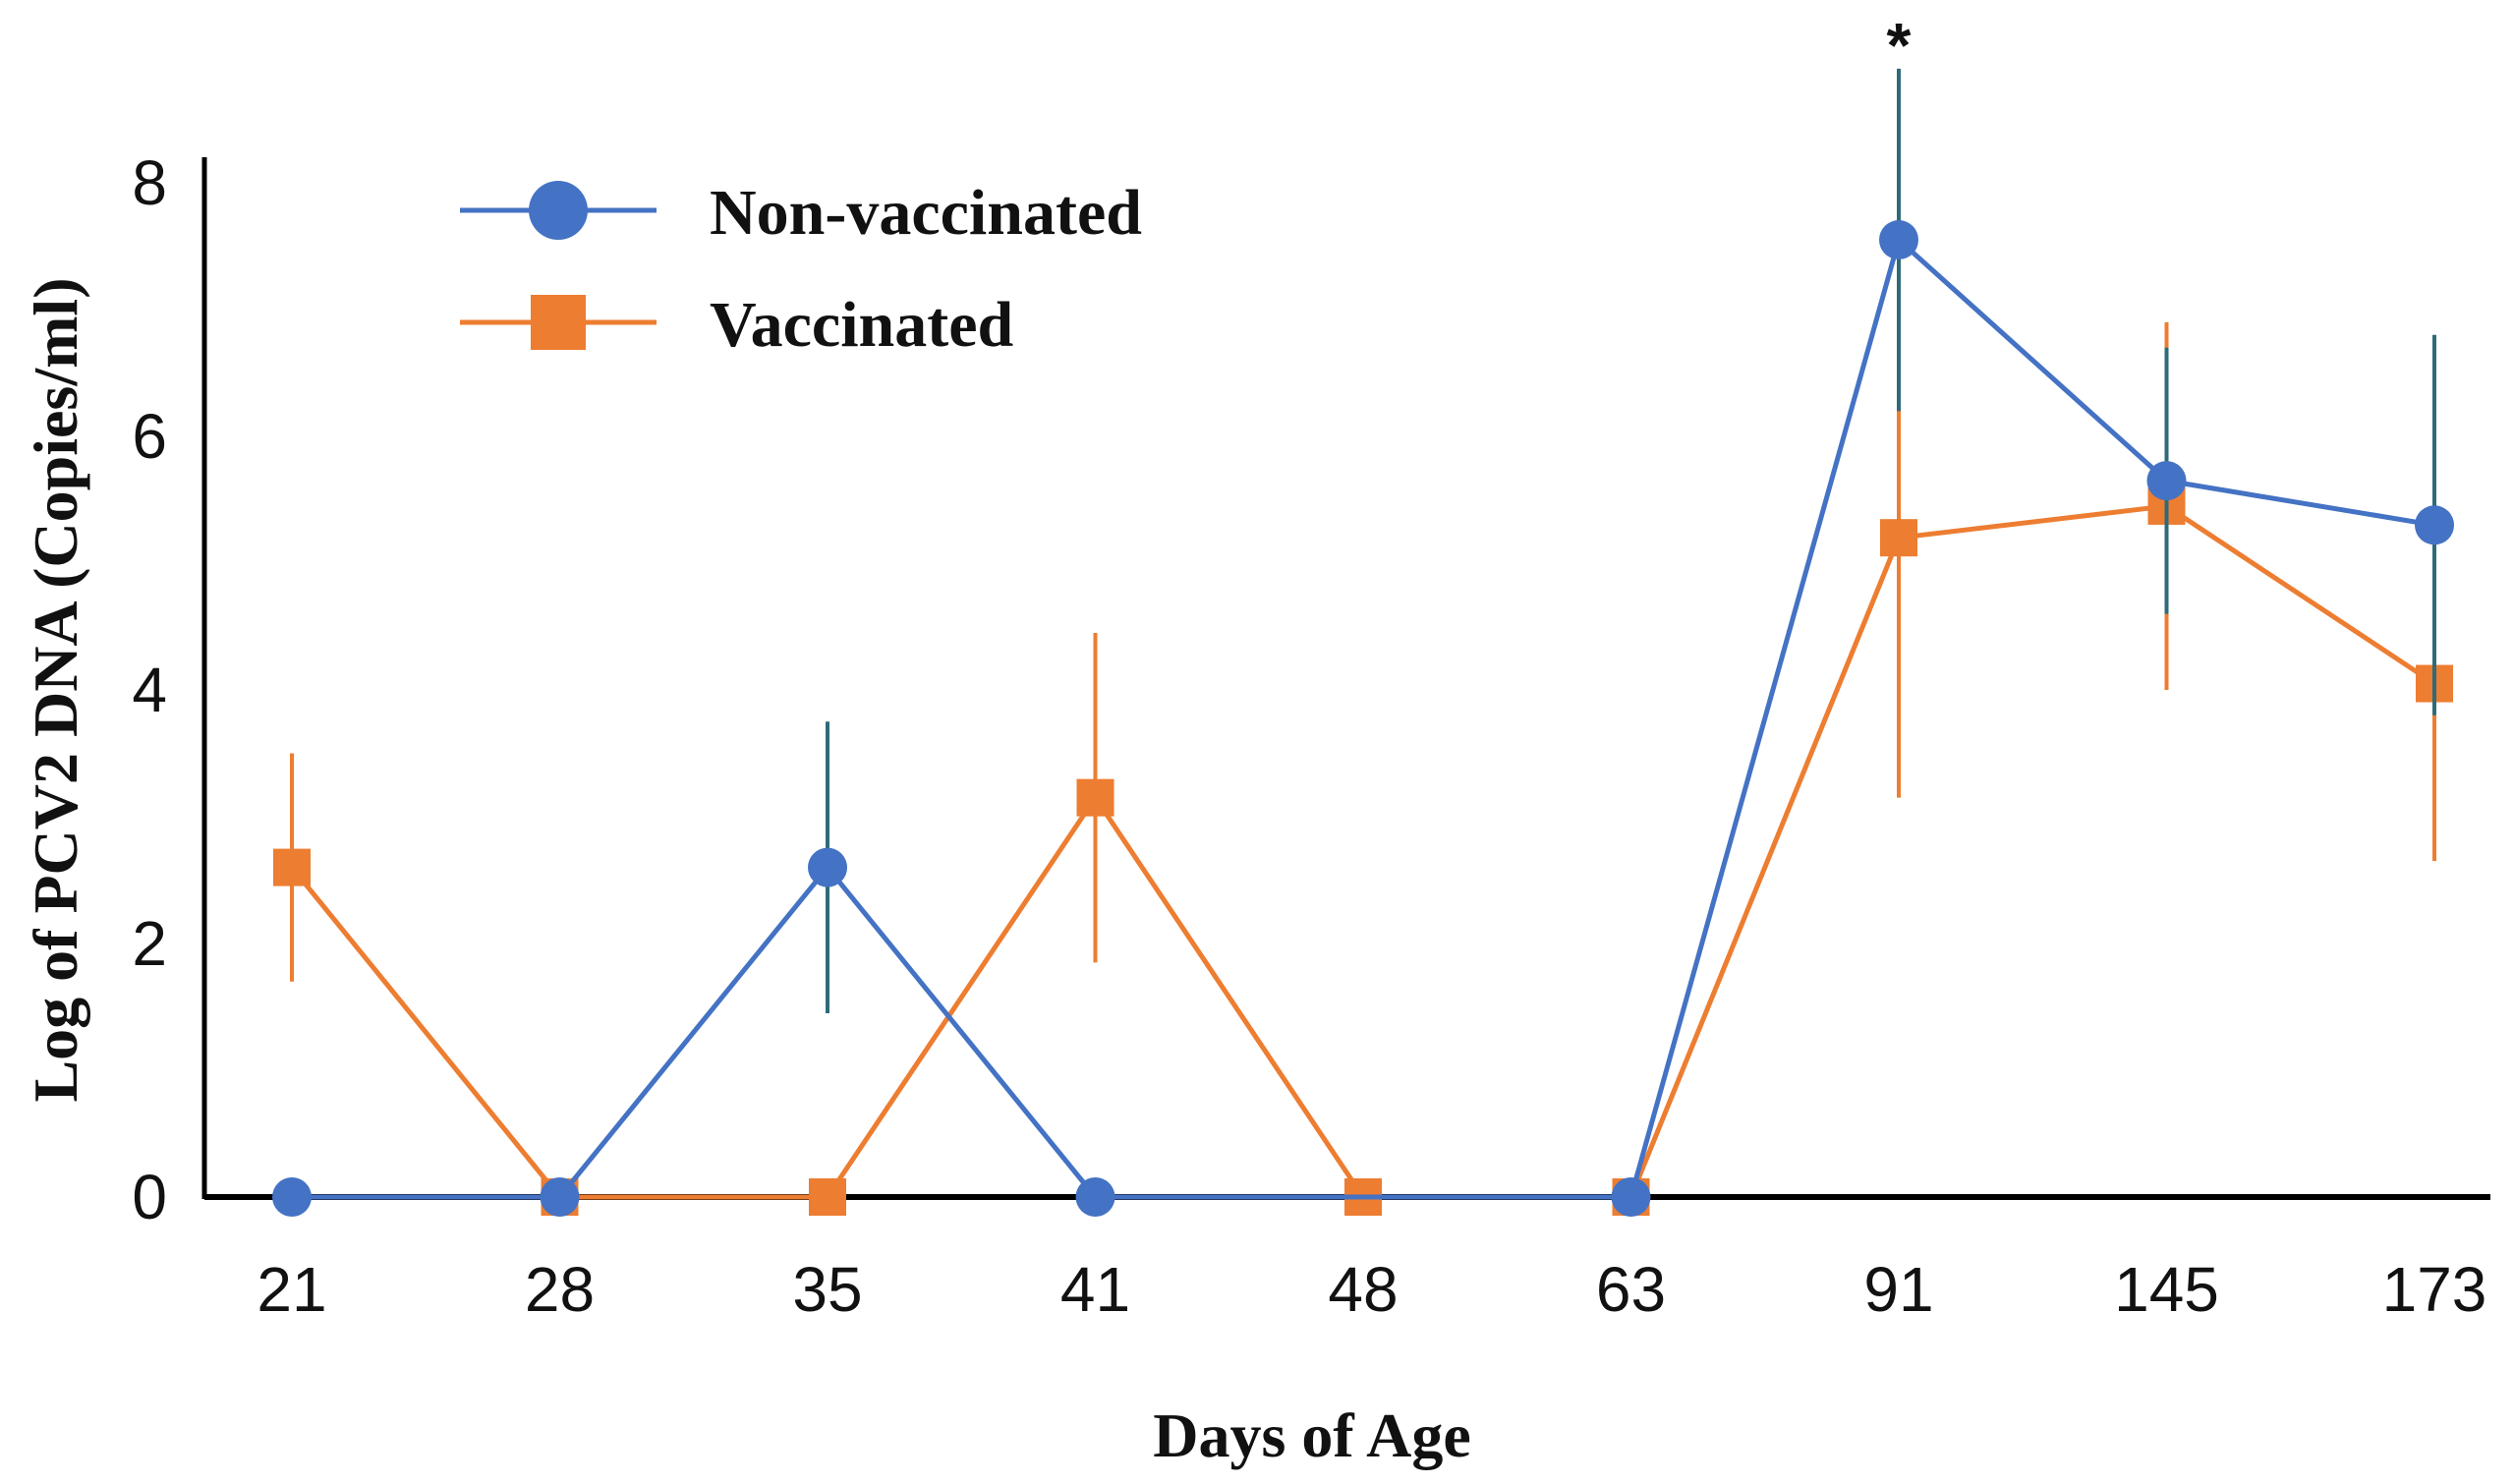  What do you see at coordinates (861, 325) in the screenshot?
I see `legend-label-vaccinated: Vaccinated` at bounding box center [861, 325].